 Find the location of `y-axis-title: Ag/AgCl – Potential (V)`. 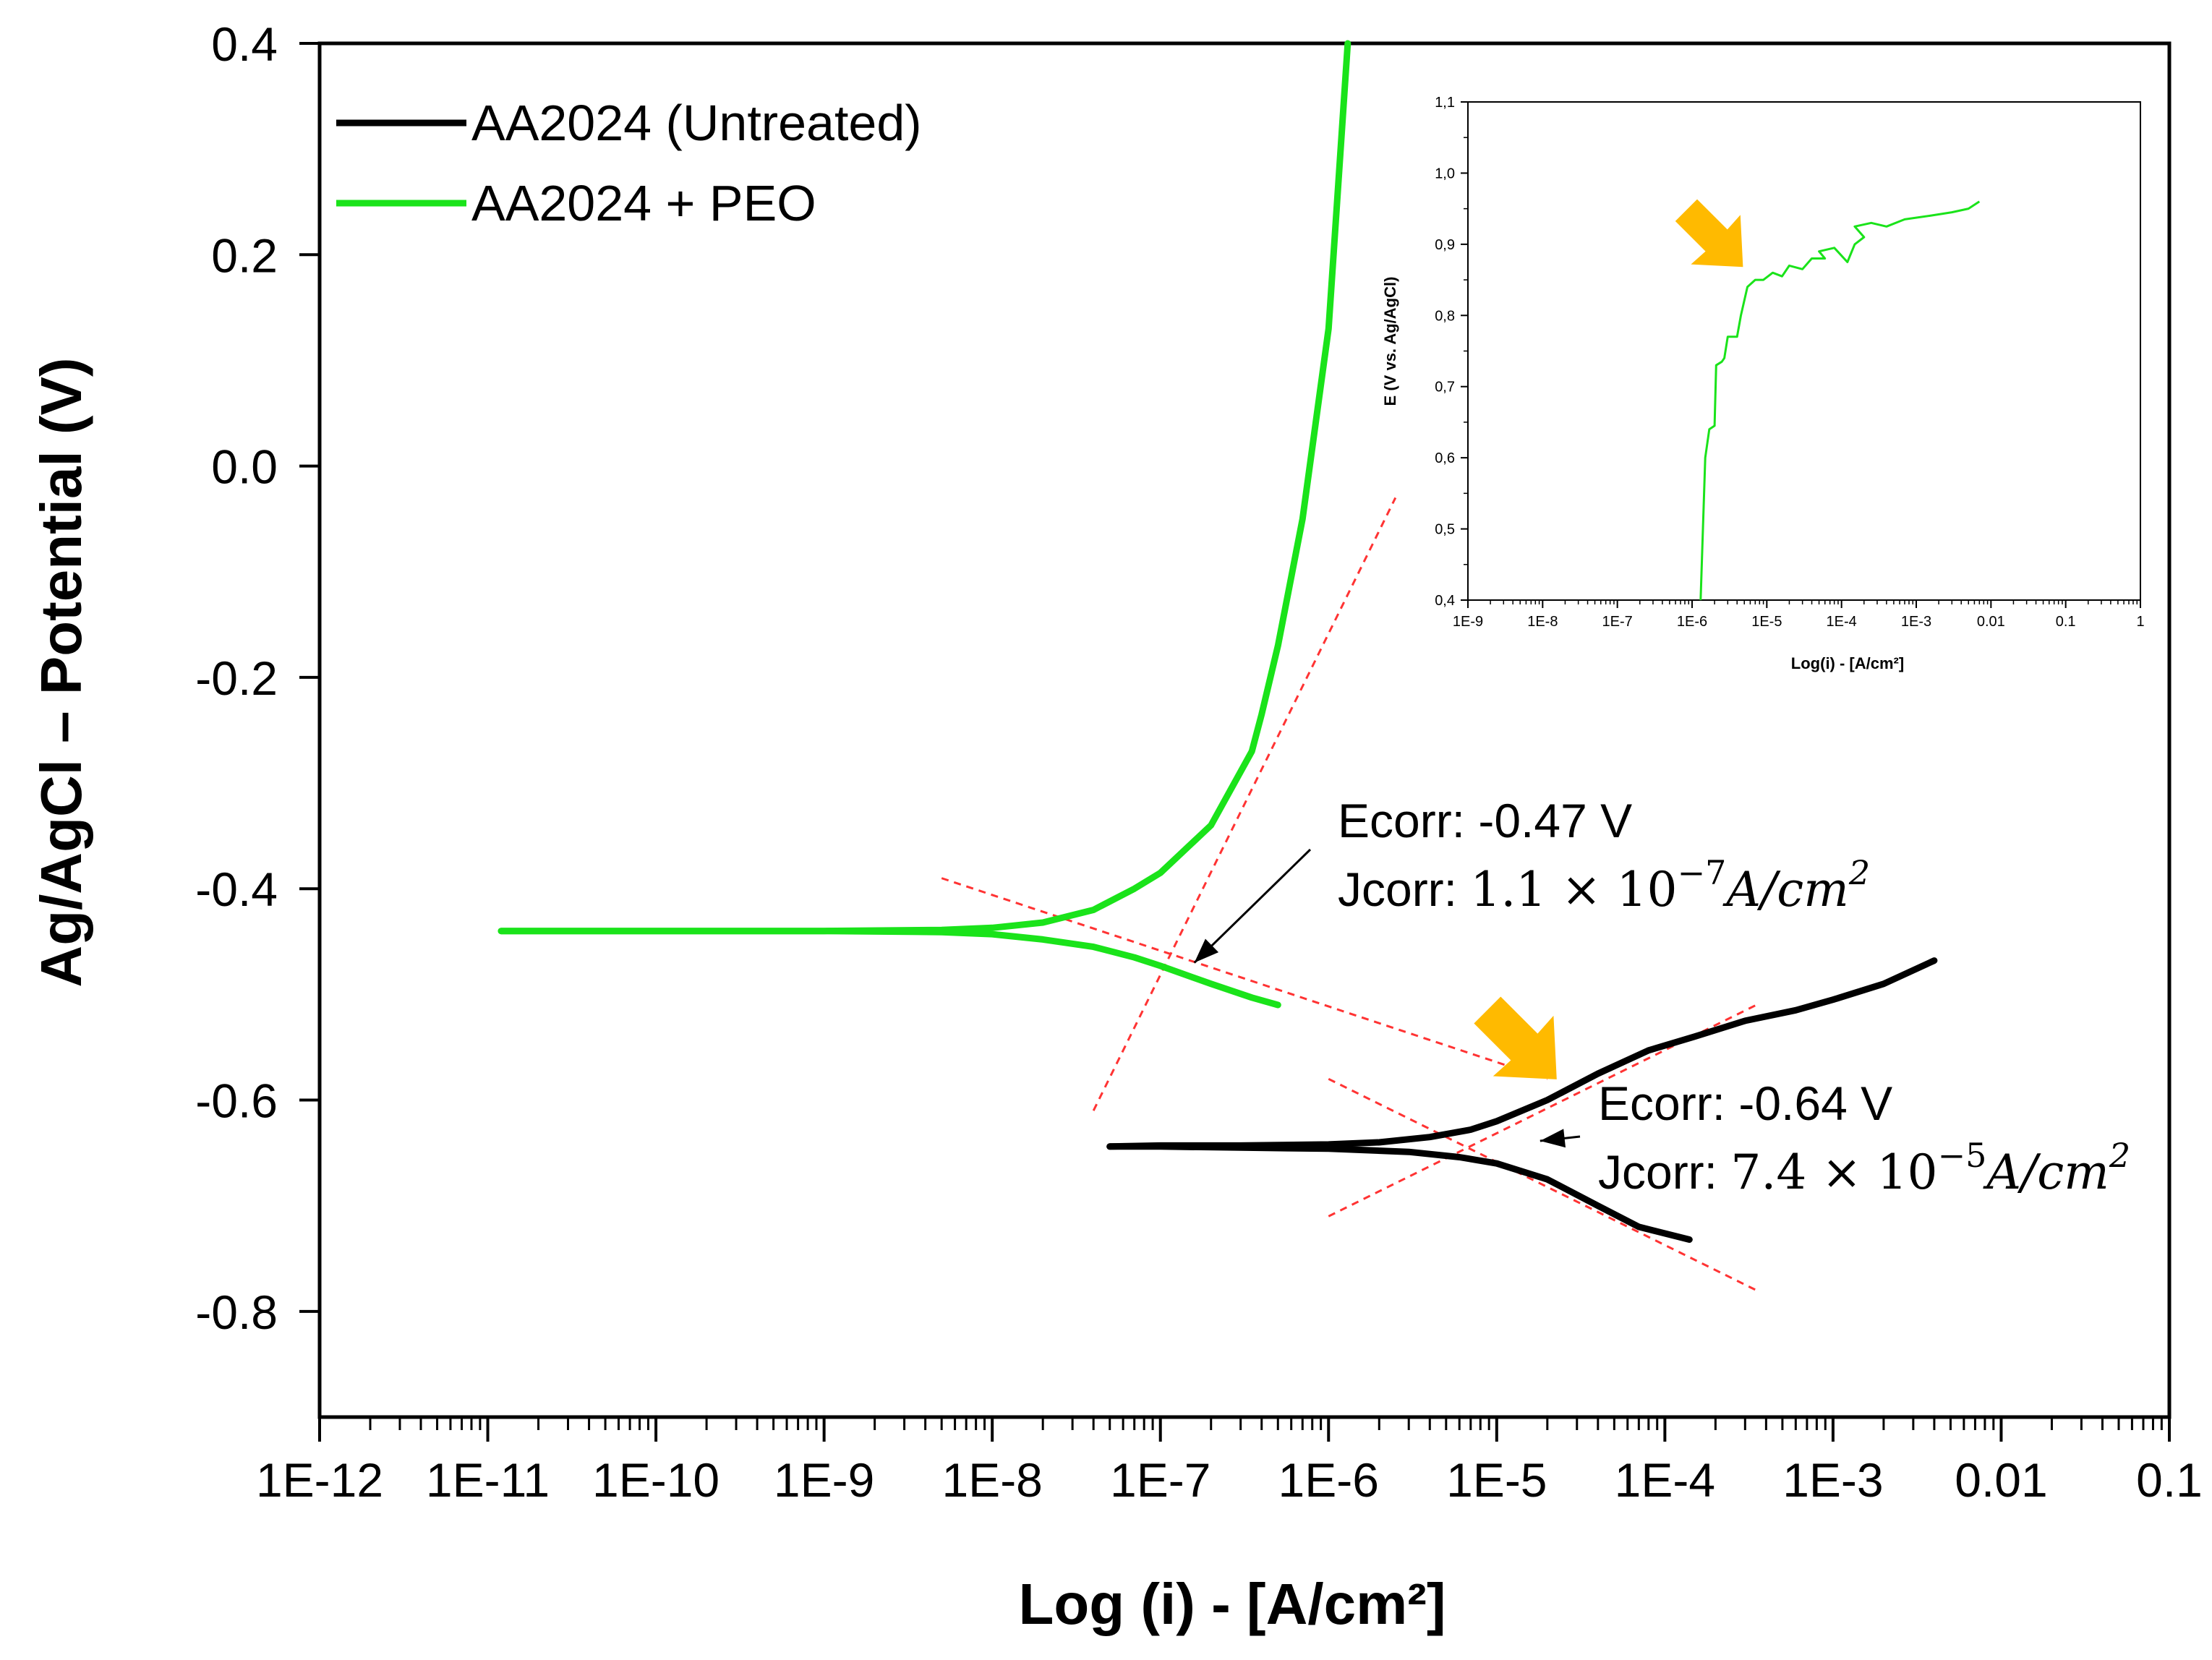

y-axis-title: Ag/AgCl – Potential (V) is located at coordinates (61, 672).